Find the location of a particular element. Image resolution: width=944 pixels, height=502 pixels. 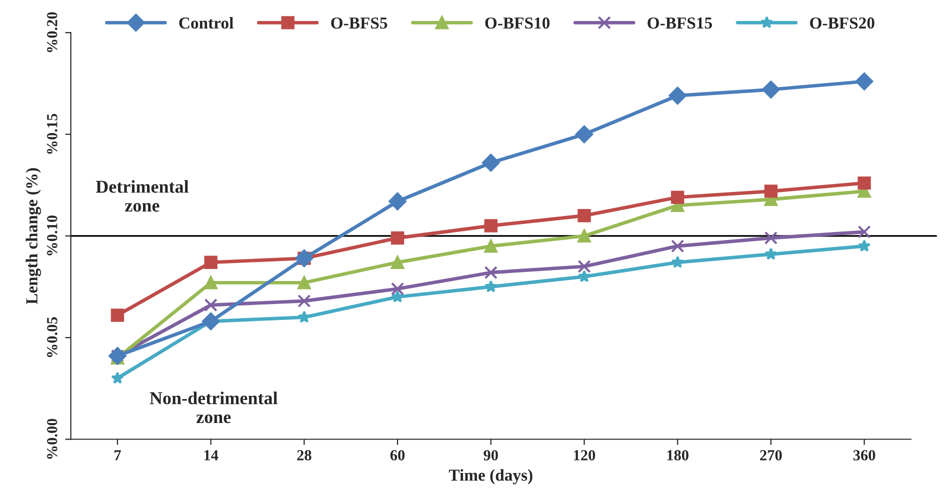

x-tick-label: 60 is located at coordinates (397, 455).